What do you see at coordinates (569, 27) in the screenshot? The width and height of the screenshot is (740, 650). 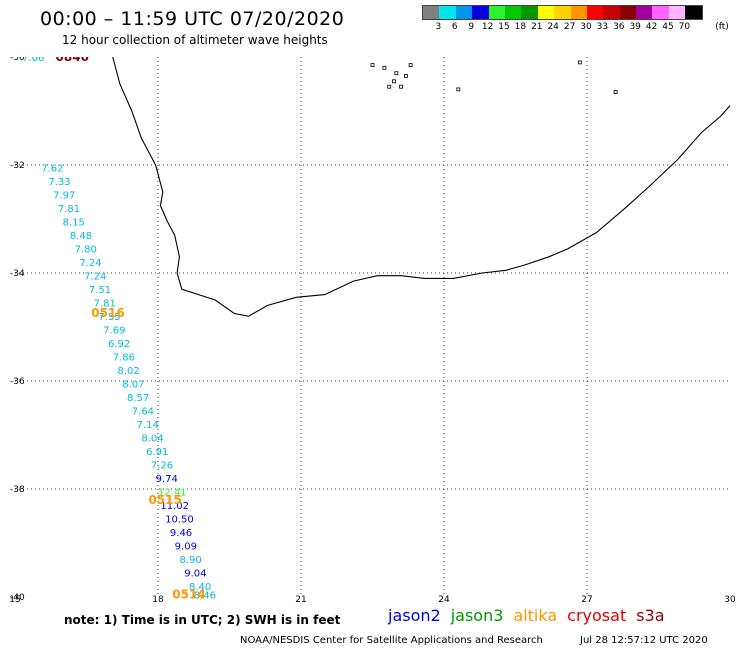 I see `legend-label: 27` at bounding box center [569, 27].